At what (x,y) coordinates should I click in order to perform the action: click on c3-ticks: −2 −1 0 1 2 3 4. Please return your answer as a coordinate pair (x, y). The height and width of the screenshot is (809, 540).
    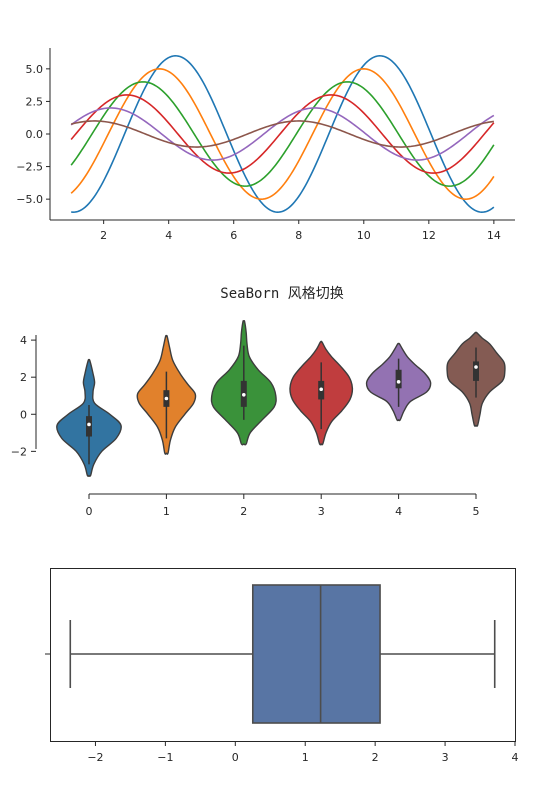
    Looking at the image, I should click on (282, 708).